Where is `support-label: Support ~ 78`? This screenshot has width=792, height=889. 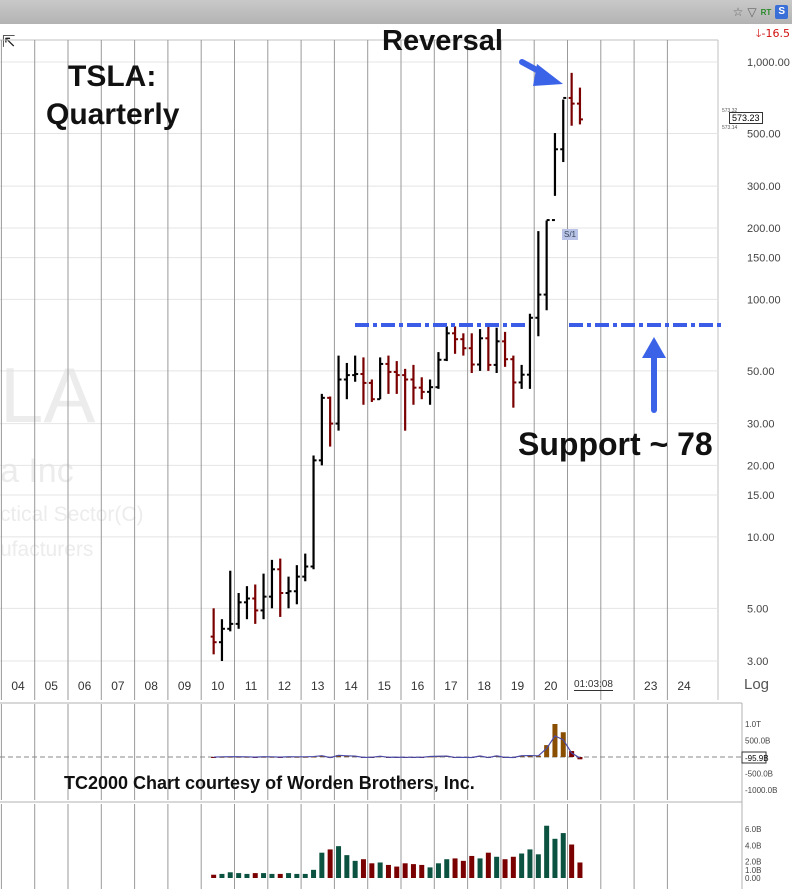
support-label: Support ~ 78 is located at coordinates (615, 444).